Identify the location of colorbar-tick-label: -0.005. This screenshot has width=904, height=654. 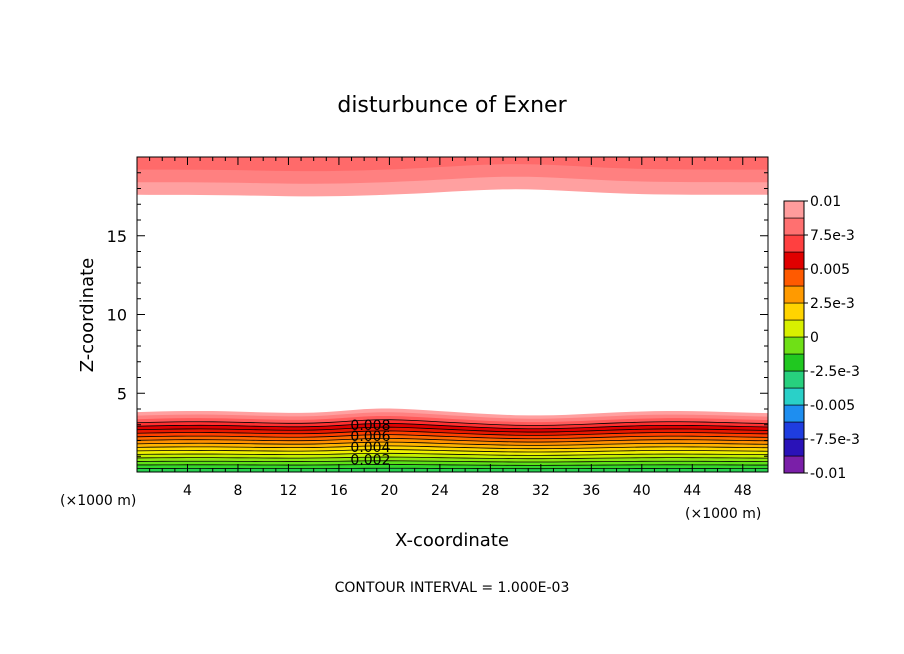
(832, 406).